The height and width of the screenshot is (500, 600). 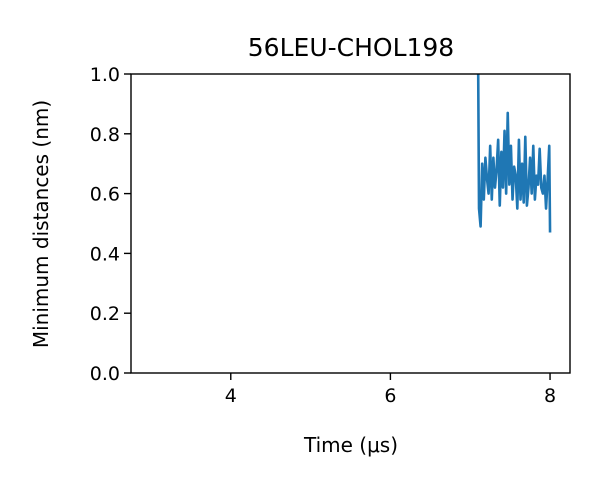 I want to click on x-tick-label: 8, so click(x=550, y=396).